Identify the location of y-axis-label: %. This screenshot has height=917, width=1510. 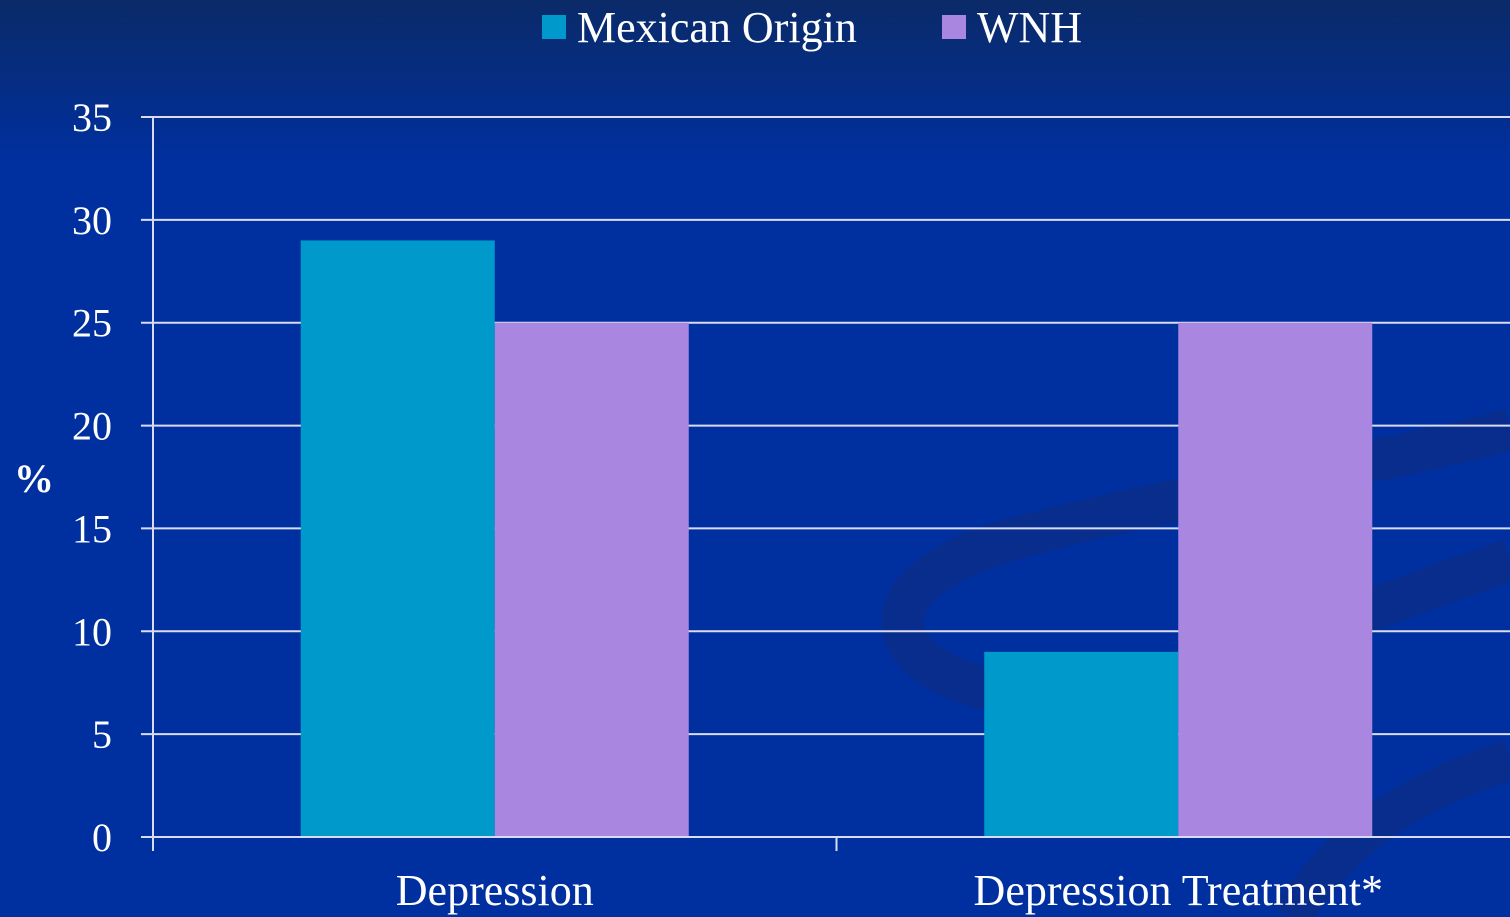
(34, 478).